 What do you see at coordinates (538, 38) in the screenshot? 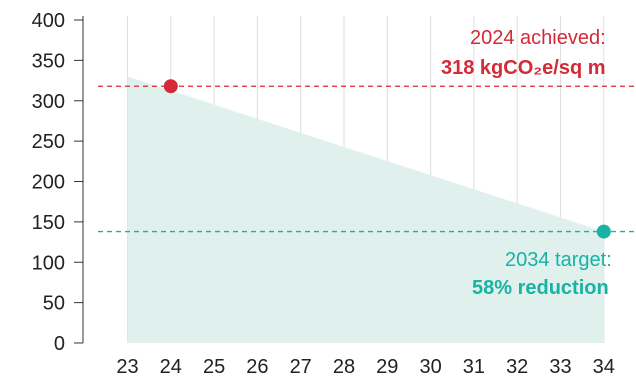
I see `achieved-annotation-title: 2024 achieved:` at bounding box center [538, 38].